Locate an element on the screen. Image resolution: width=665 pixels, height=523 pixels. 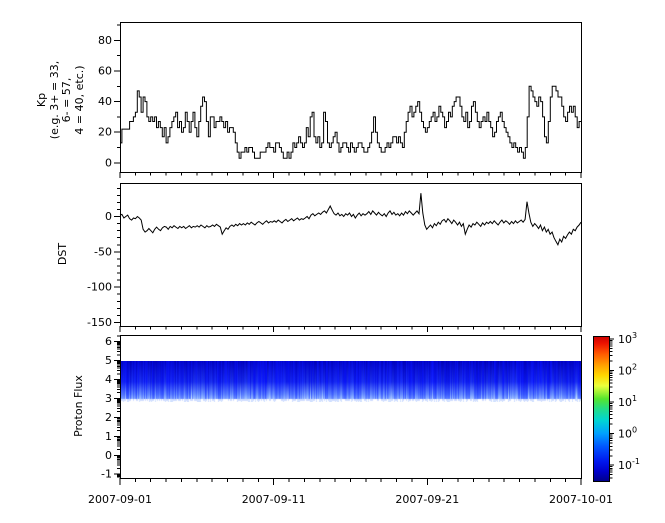
kp-x-ticks is located at coordinates (350, 175).